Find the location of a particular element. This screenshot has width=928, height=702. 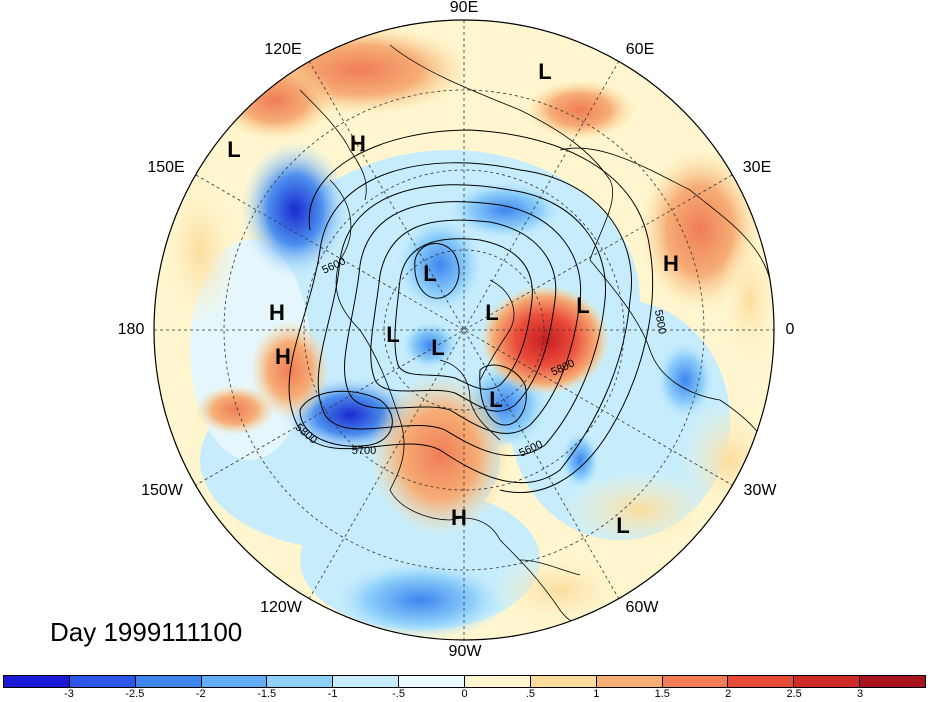

high-center: L is located at coordinates (623, 525).